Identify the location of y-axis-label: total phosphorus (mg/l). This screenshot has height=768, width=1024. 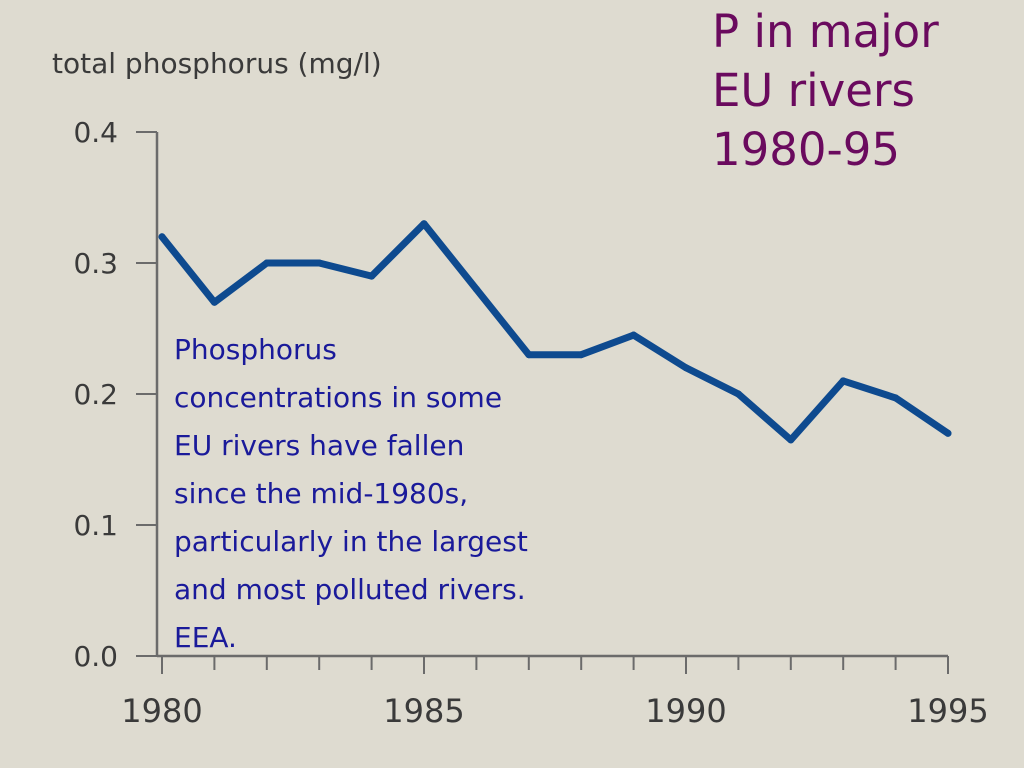
(217, 63).